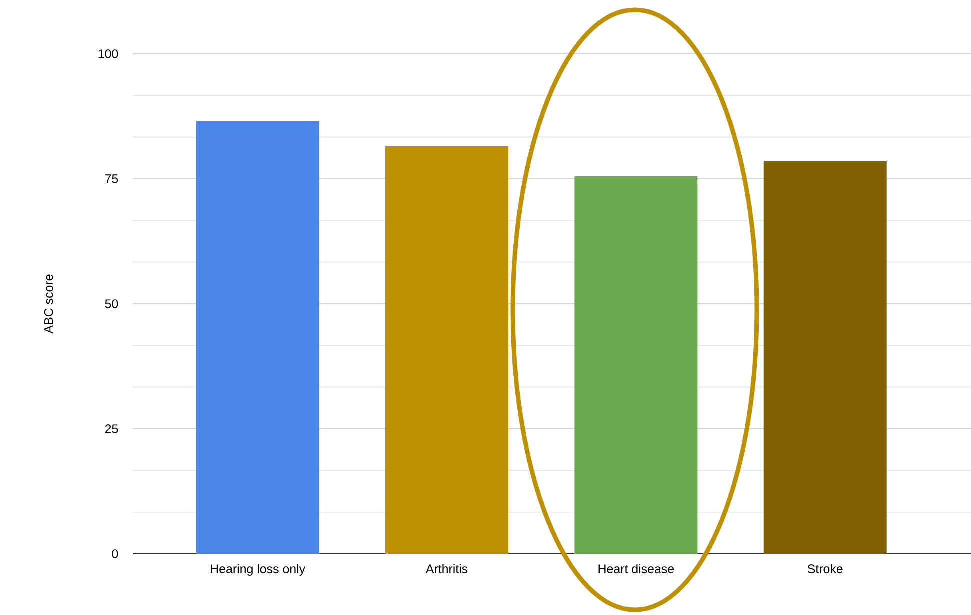  Describe the element at coordinates (111, 179) in the screenshot. I see `y-tick-label: 75` at that location.